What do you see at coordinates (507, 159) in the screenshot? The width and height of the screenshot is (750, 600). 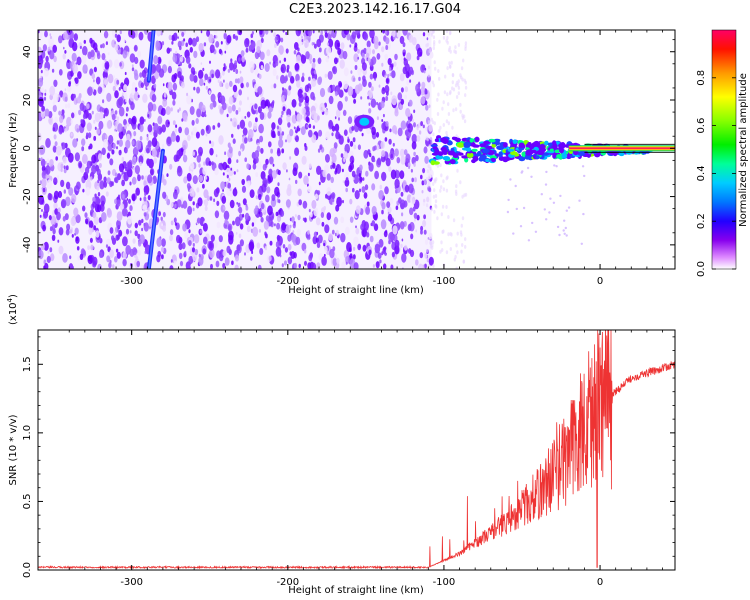 I see `signal-blob` at bounding box center [507, 159].